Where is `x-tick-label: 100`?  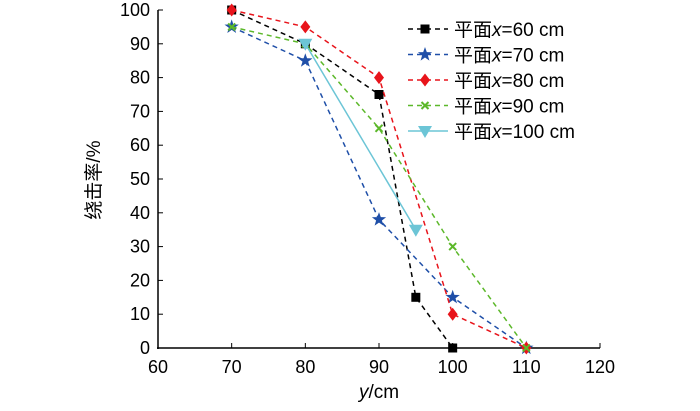
x-tick-label: 100 is located at coordinates (453, 367).